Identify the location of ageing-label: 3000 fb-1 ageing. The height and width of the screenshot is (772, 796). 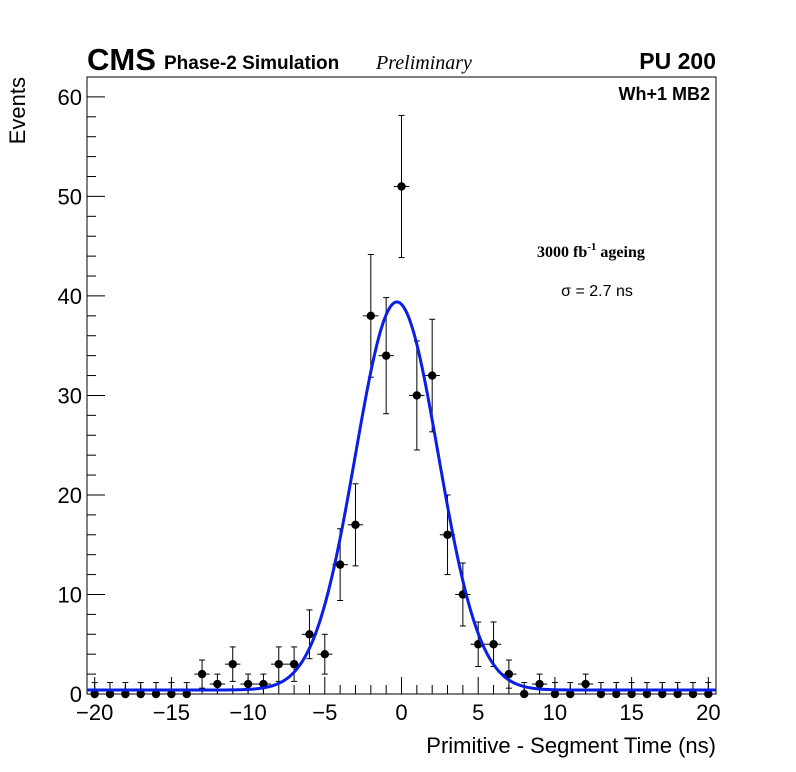
(591, 251).